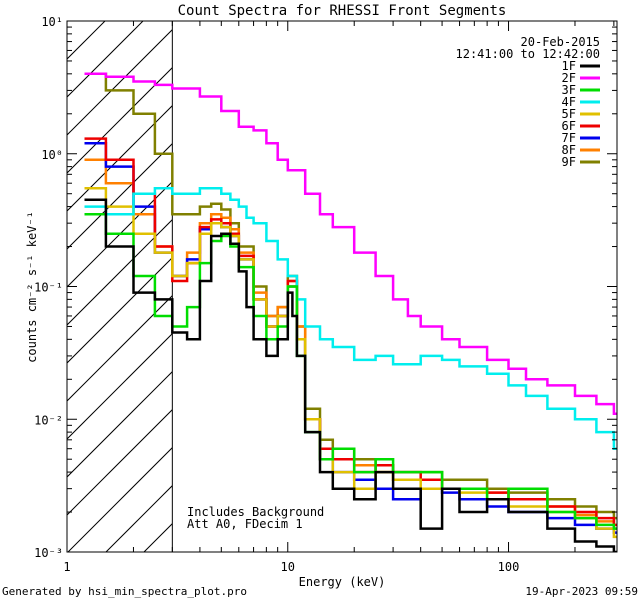  What do you see at coordinates (342, 11) in the screenshot?
I see `chart-title: Count Spectra for RHESSI Front Segments` at bounding box center [342, 11].